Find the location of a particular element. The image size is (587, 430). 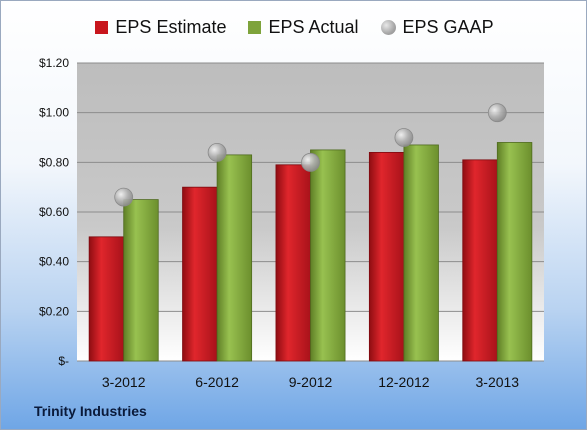

y-tick-label: $- is located at coordinates (63, 361).